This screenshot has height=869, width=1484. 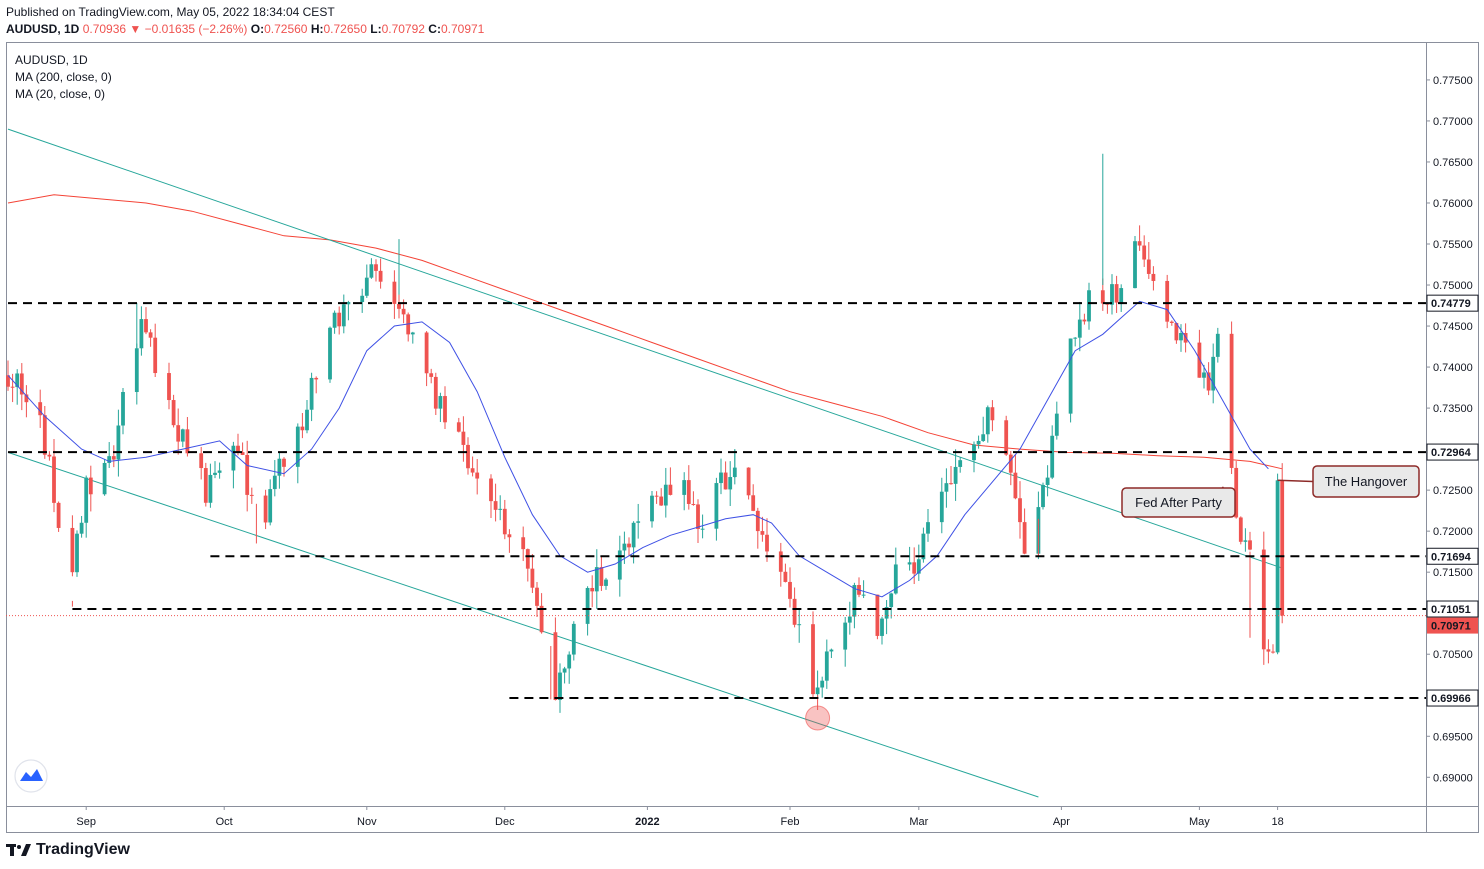 I want to click on price-change: −0.01635 (−2.26%), so click(x=196, y=29).